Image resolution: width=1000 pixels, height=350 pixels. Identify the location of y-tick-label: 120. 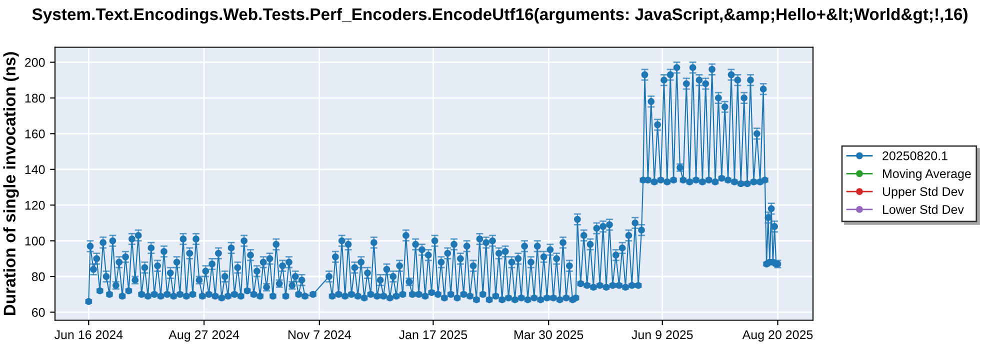
(35, 205).